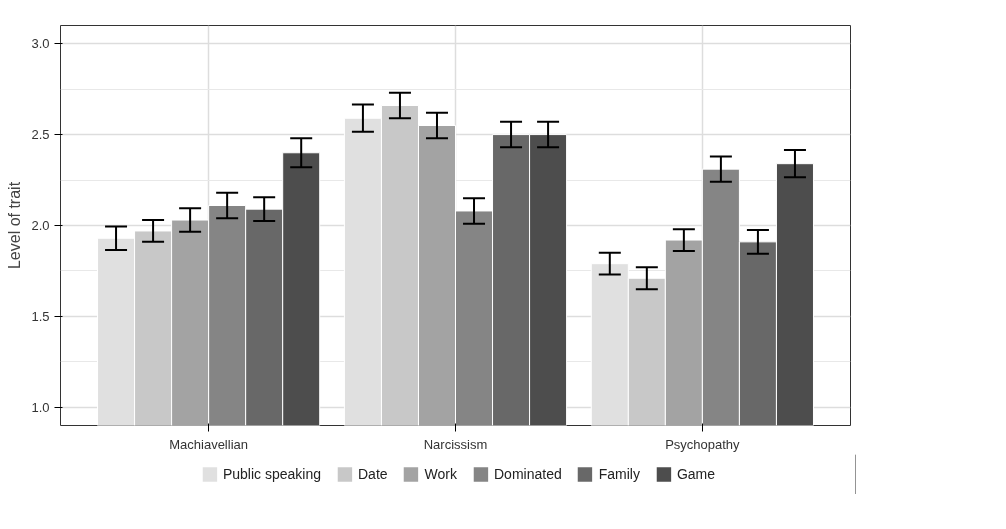 The image size is (1006, 529). I want to click on legend-label: Game, so click(696, 474).